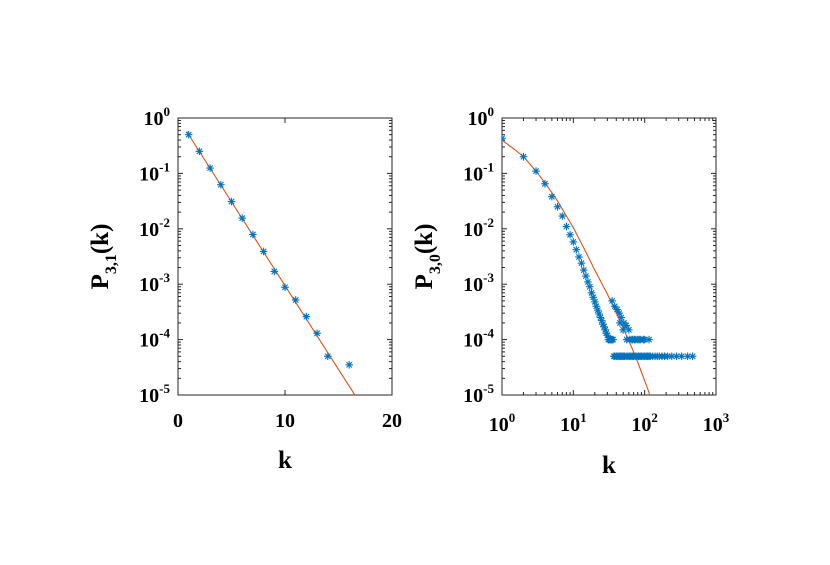 The image size is (830, 565). What do you see at coordinates (726, 417) in the screenshot?
I see `x-tick-exponent: 3` at bounding box center [726, 417].